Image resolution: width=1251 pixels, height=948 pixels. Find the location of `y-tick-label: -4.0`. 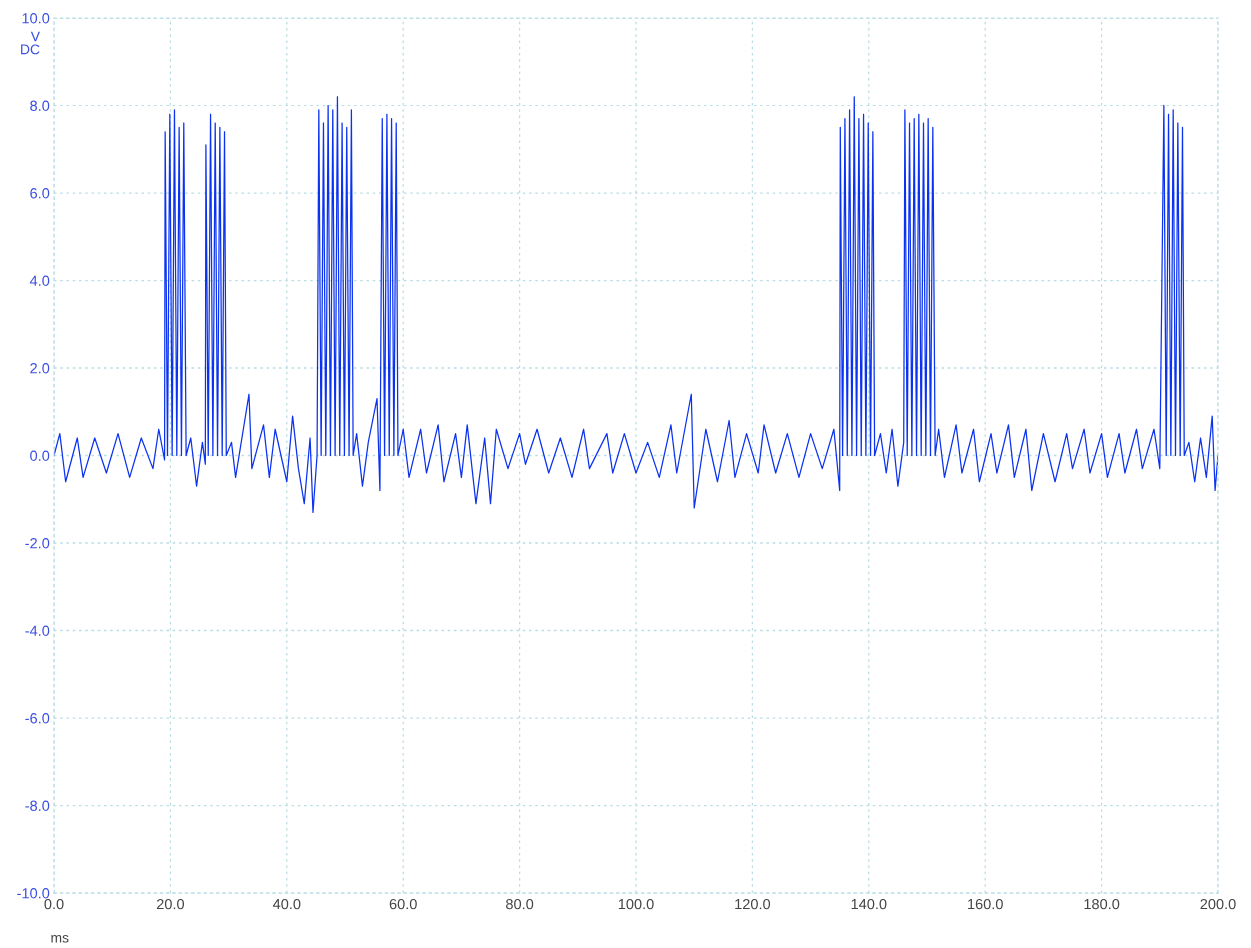

y-tick-label: -4.0 is located at coordinates (37, 630).